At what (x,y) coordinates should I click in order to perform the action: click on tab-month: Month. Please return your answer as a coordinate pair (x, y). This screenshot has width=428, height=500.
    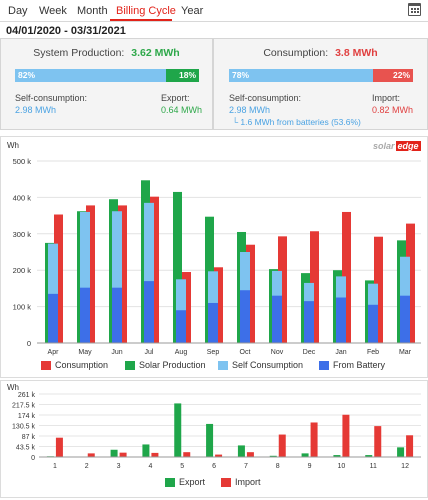
    Looking at the image, I should click on (92, 11).